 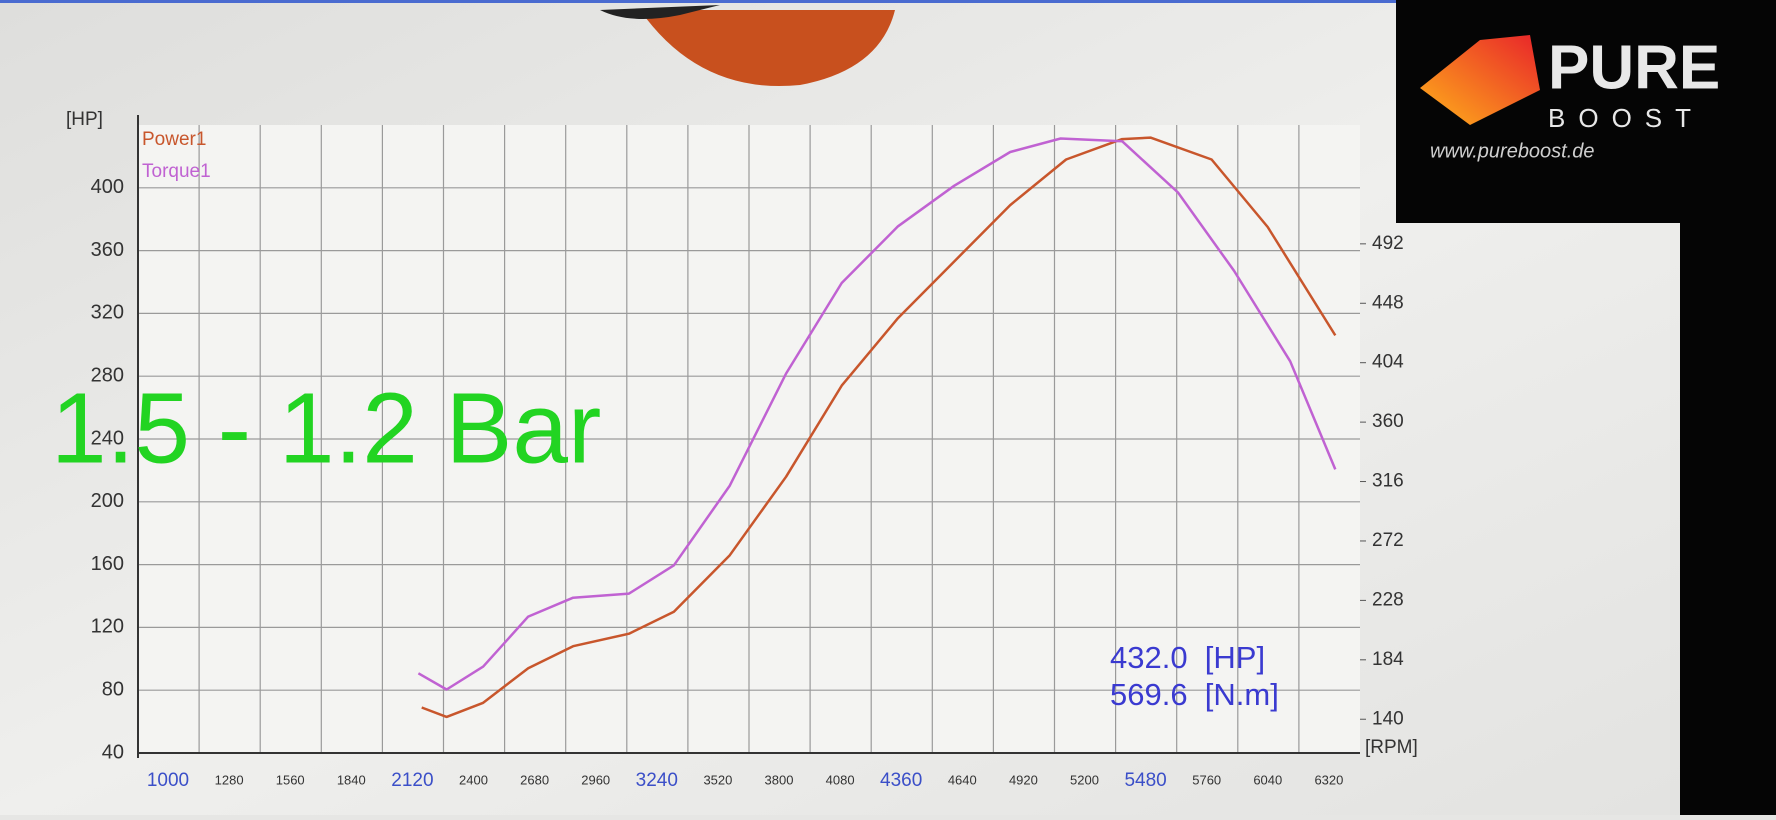 I want to click on y-tick-label: 280, so click(x=107, y=375).